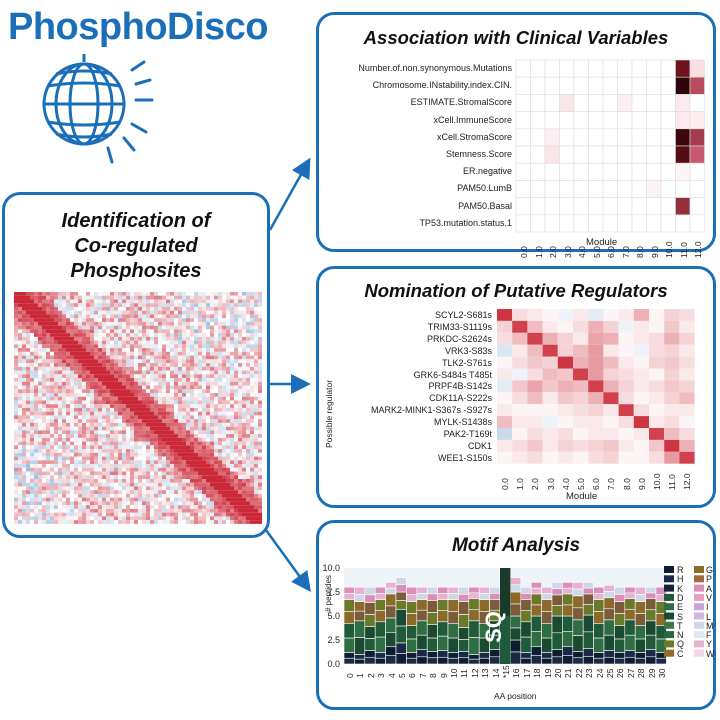 This screenshot has height=720, width=720. What do you see at coordinates (699, 607) in the screenshot?
I see `legend-swatch-right` at bounding box center [699, 607].